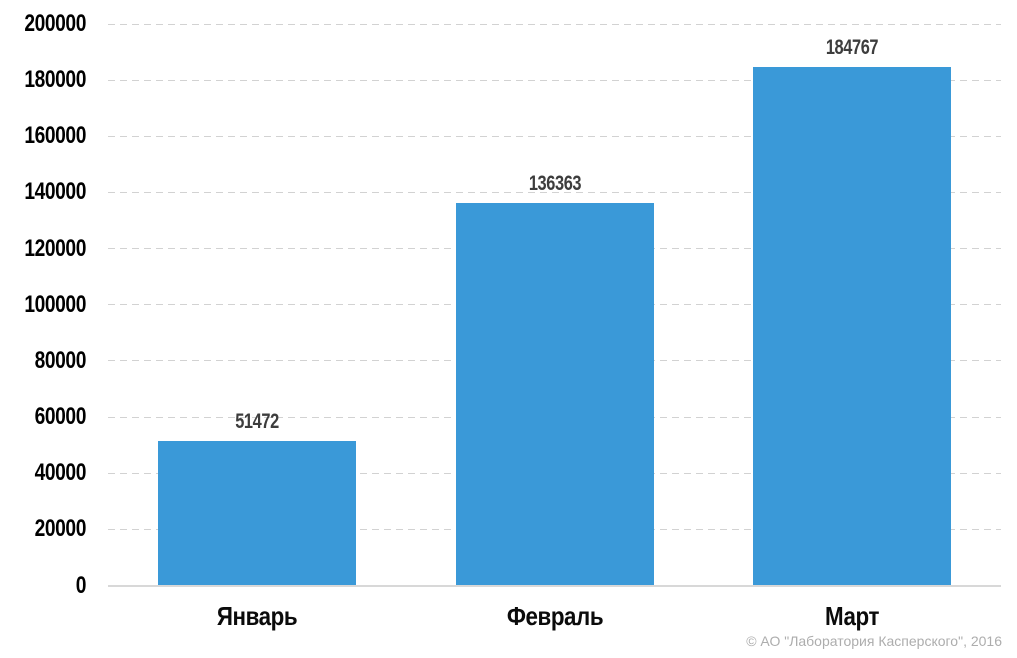  I want to click on y-tick-label: 180000, so click(55, 80).